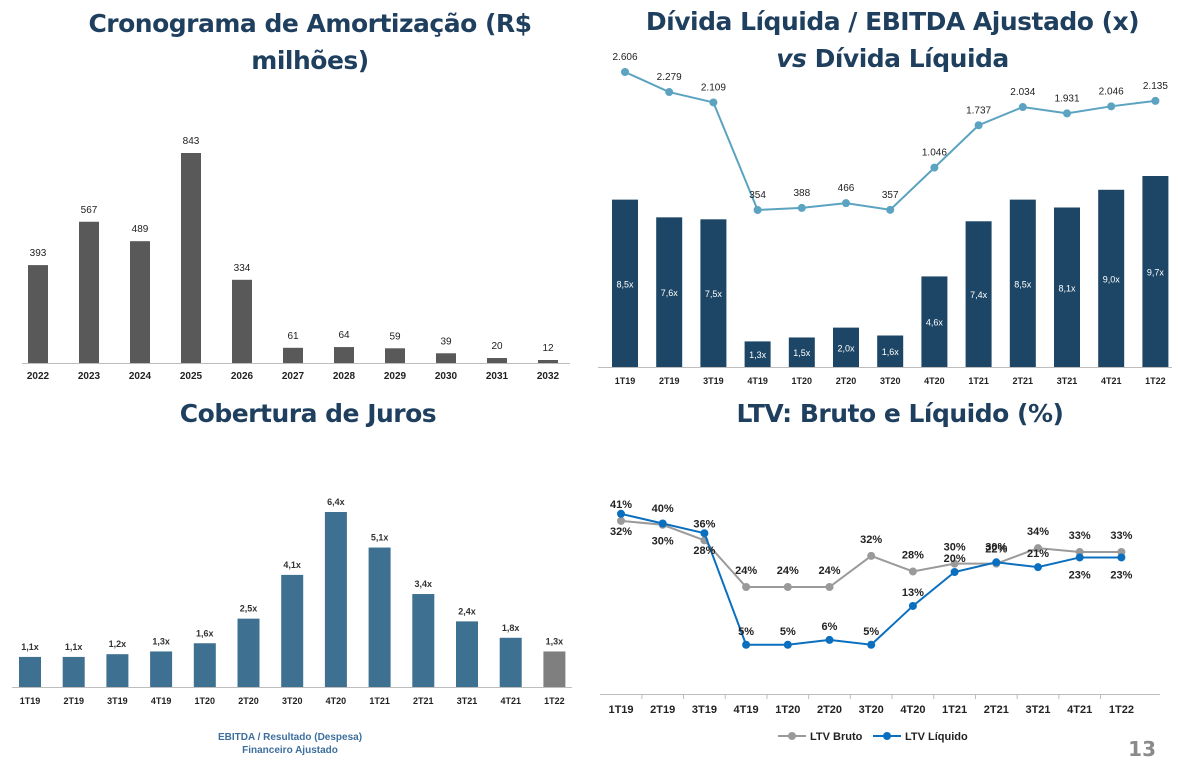 This screenshot has width=1180, height=768. Describe the element at coordinates (161, 641) in the screenshot. I see `coverage-value-label: 1,3x` at that location.